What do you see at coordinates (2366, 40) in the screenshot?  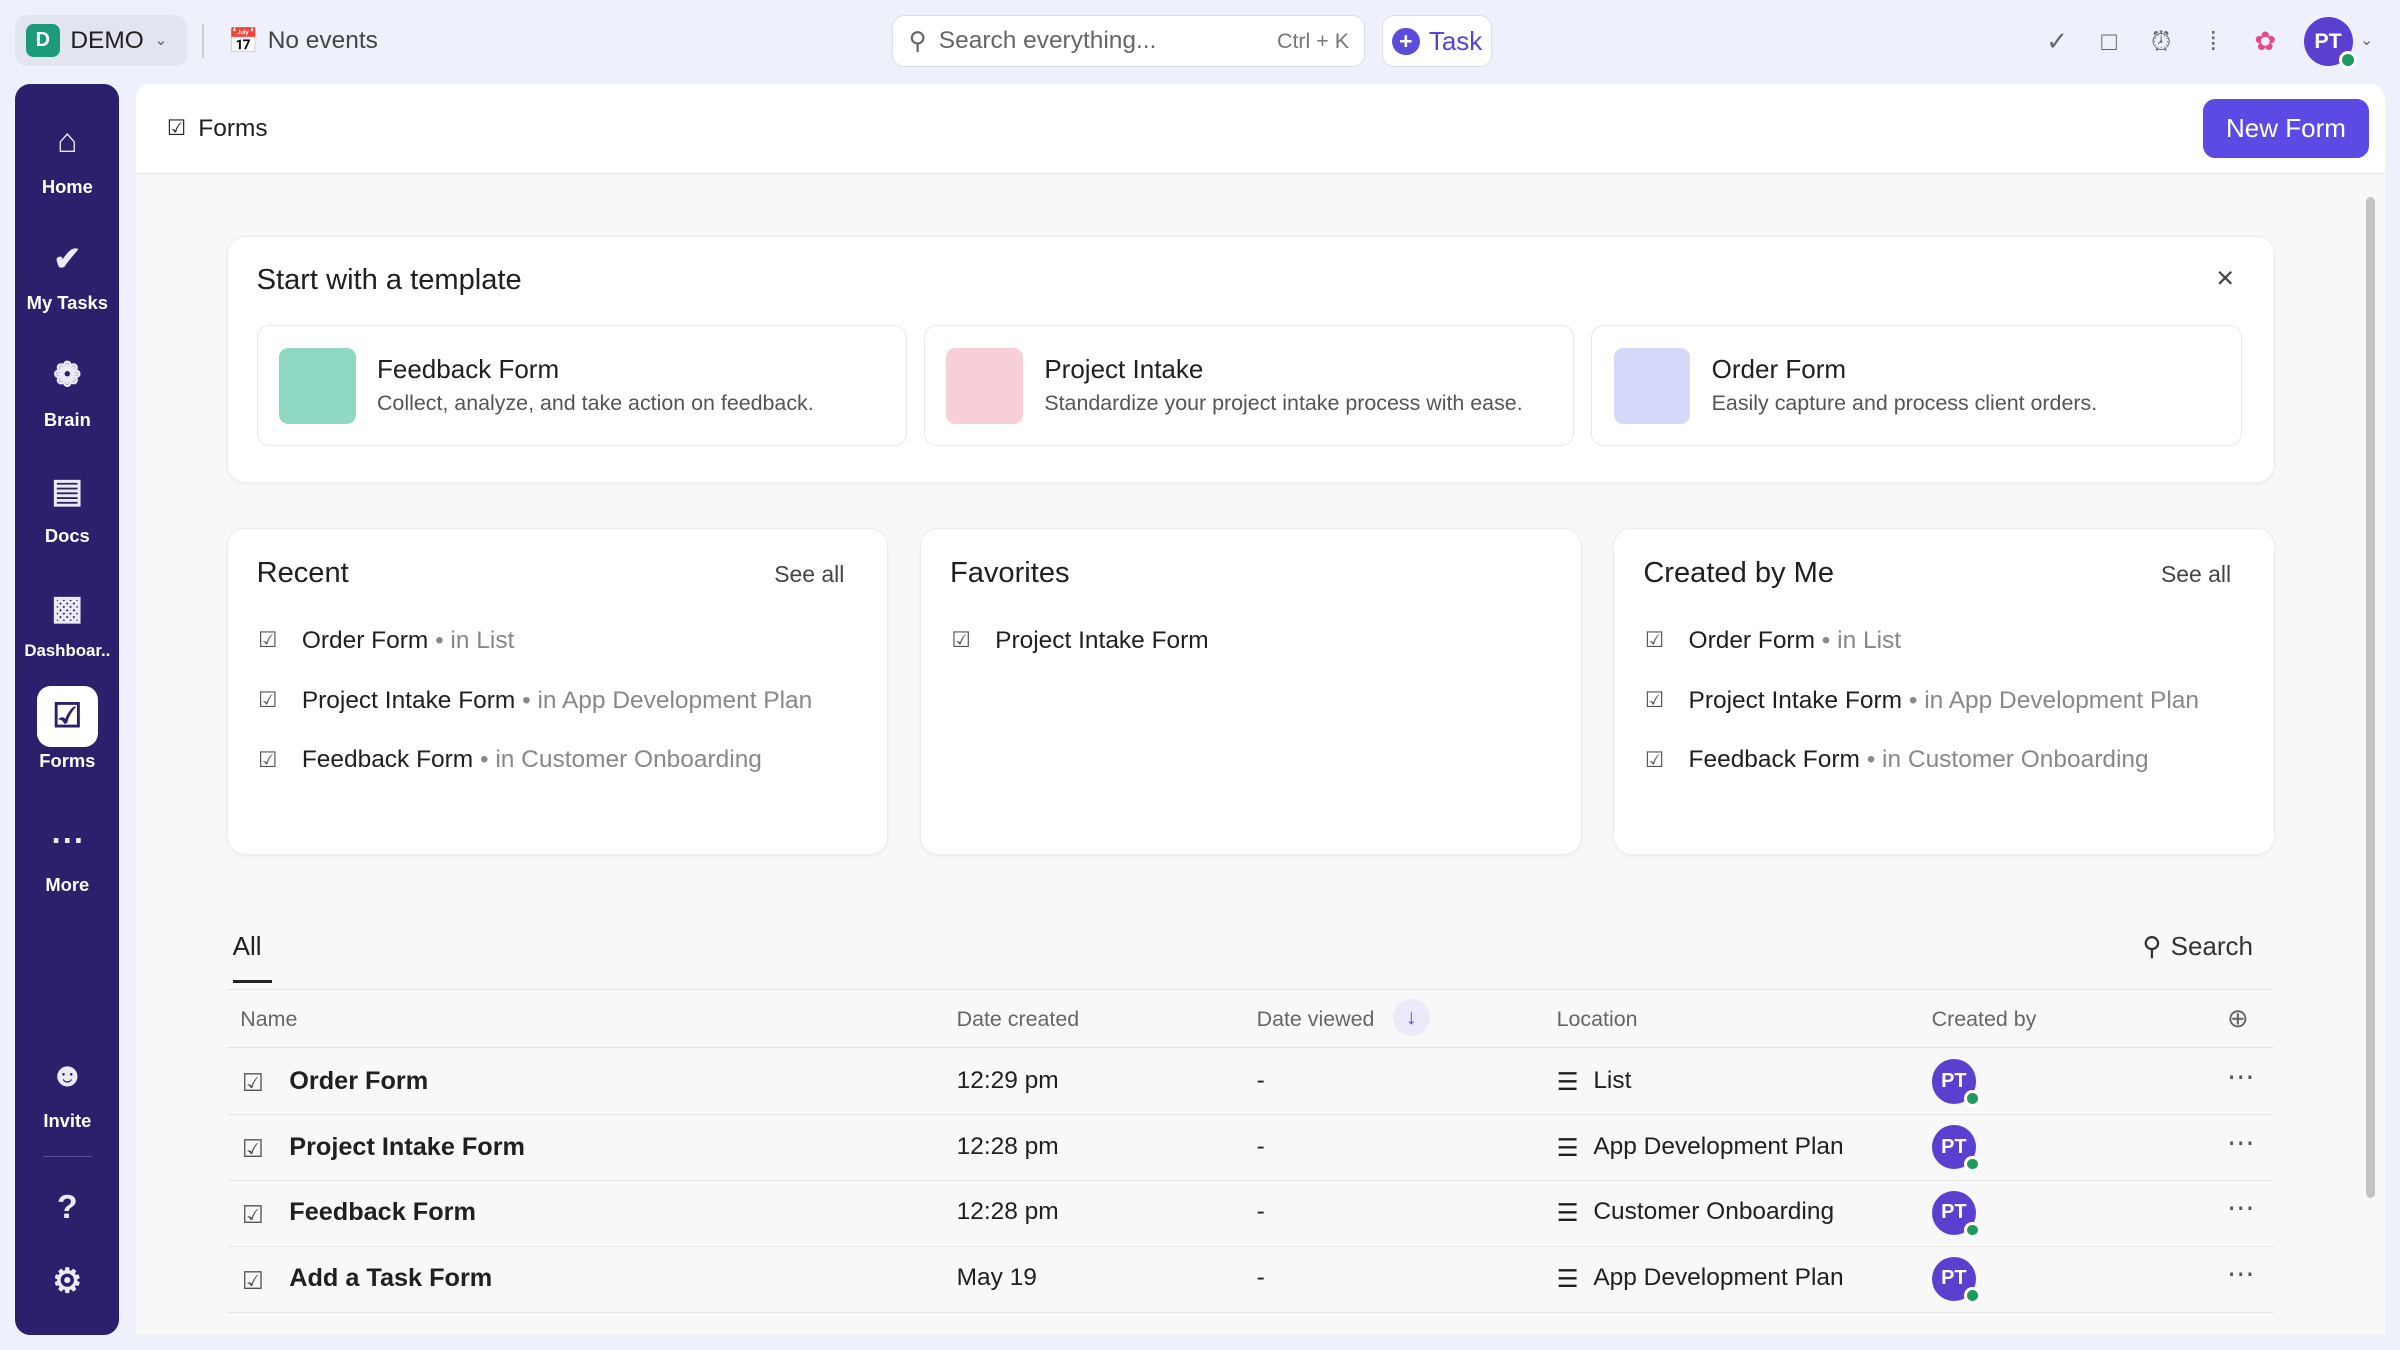 I see `chevron-down-icon: ⌄` at bounding box center [2366, 40].